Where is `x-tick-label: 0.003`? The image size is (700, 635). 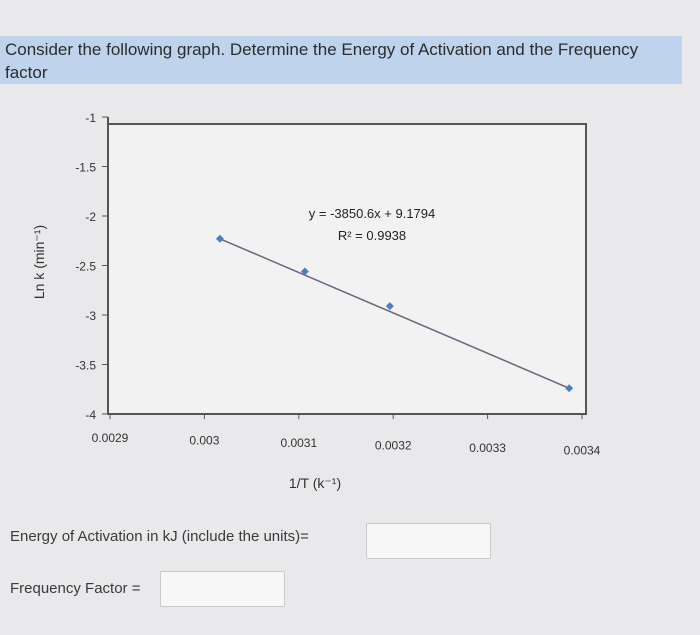 x-tick-label: 0.003 is located at coordinates (204, 441).